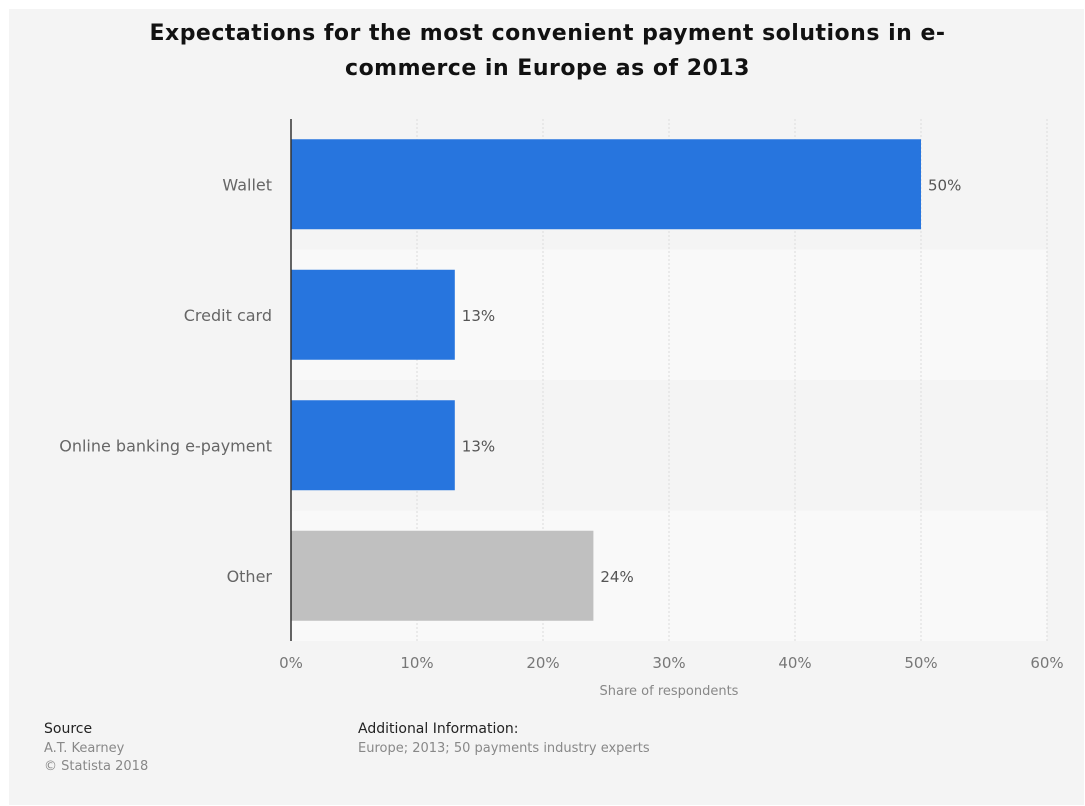  I want to click on x-tick-label: 40%, so click(794, 663).